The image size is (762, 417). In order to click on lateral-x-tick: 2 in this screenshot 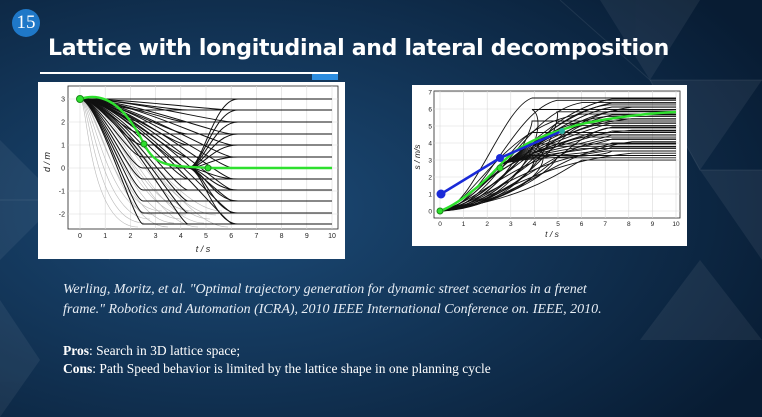, I will do `click(130, 236)`.